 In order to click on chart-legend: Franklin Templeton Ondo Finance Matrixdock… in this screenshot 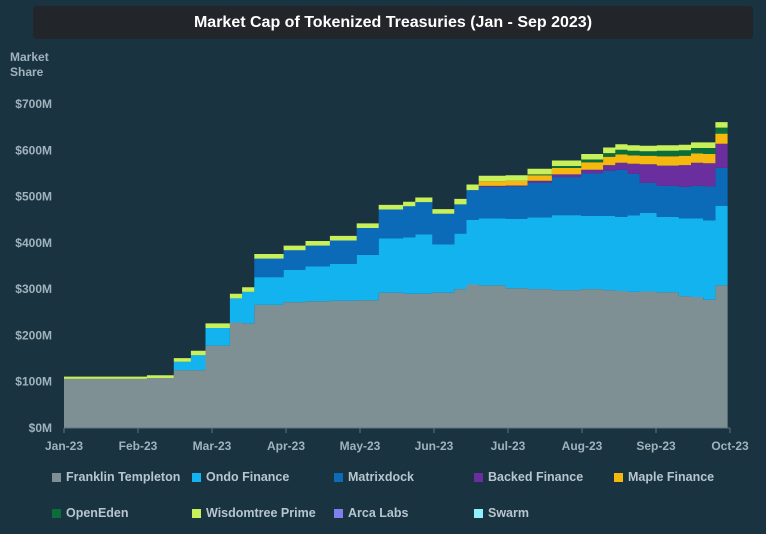, I will do `click(407, 498)`.